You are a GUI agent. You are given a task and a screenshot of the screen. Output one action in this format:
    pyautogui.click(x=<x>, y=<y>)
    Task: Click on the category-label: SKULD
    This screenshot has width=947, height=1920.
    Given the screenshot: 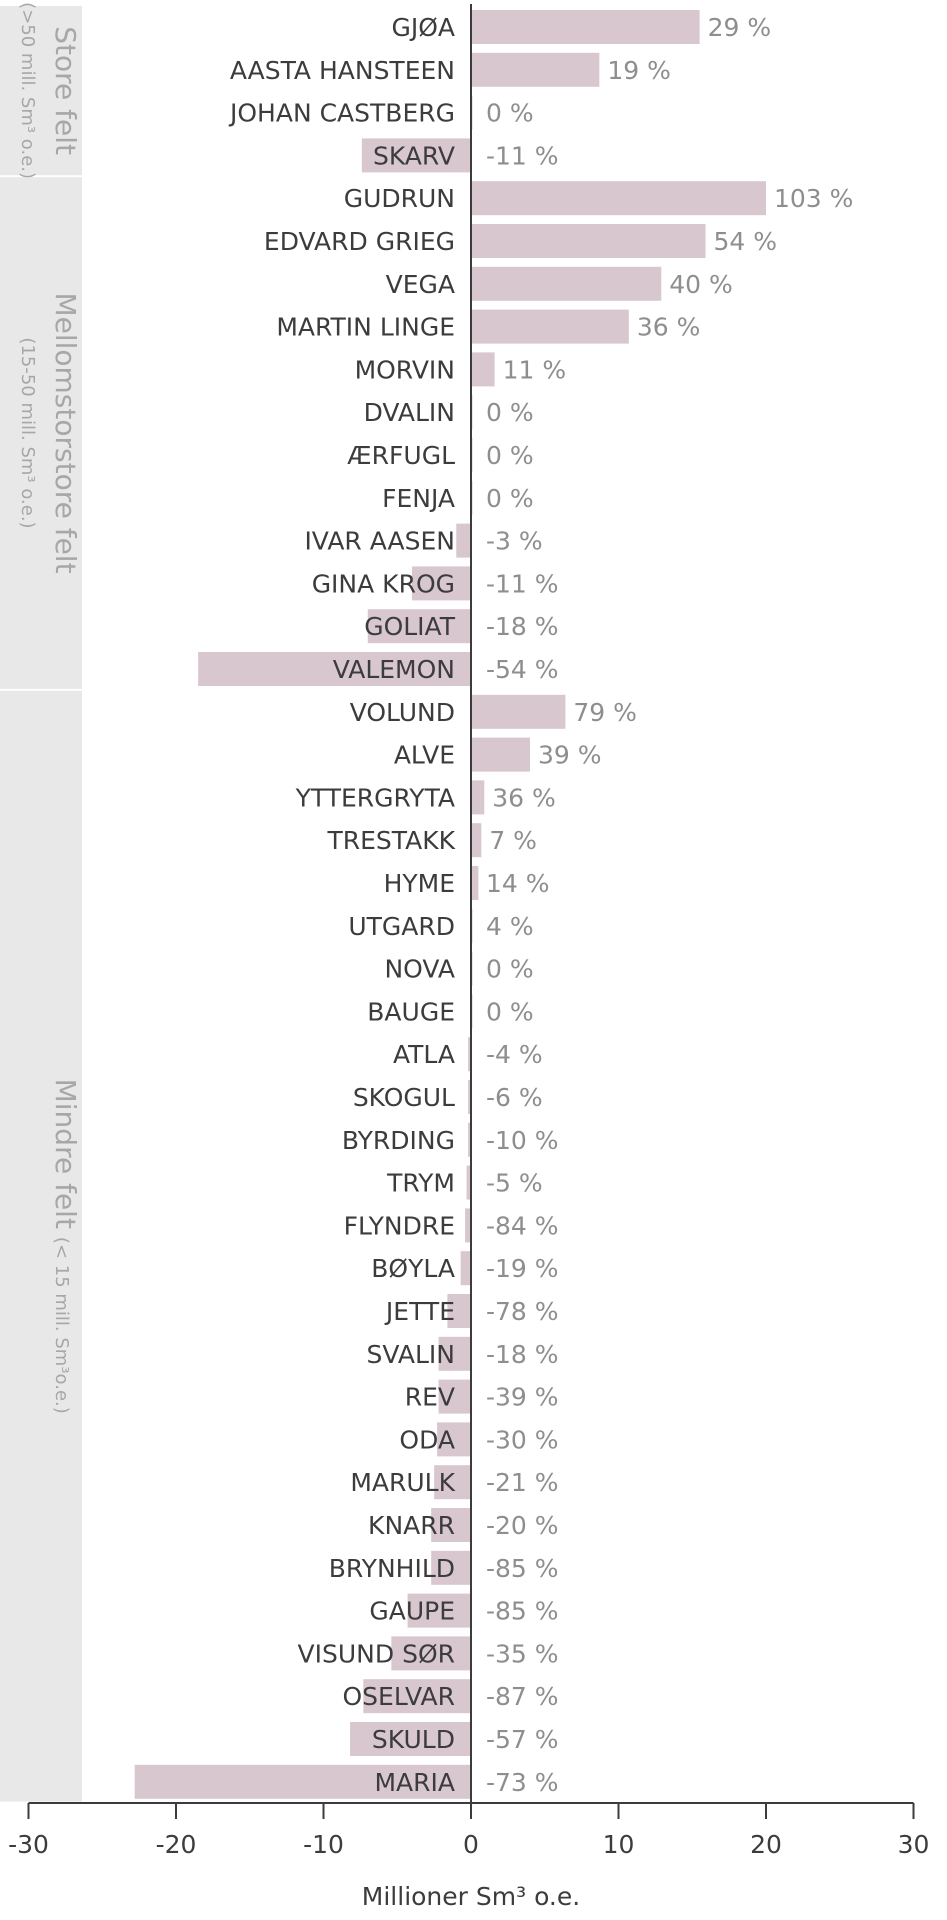 What is the action you would take?
    pyautogui.click(x=413, y=1739)
    